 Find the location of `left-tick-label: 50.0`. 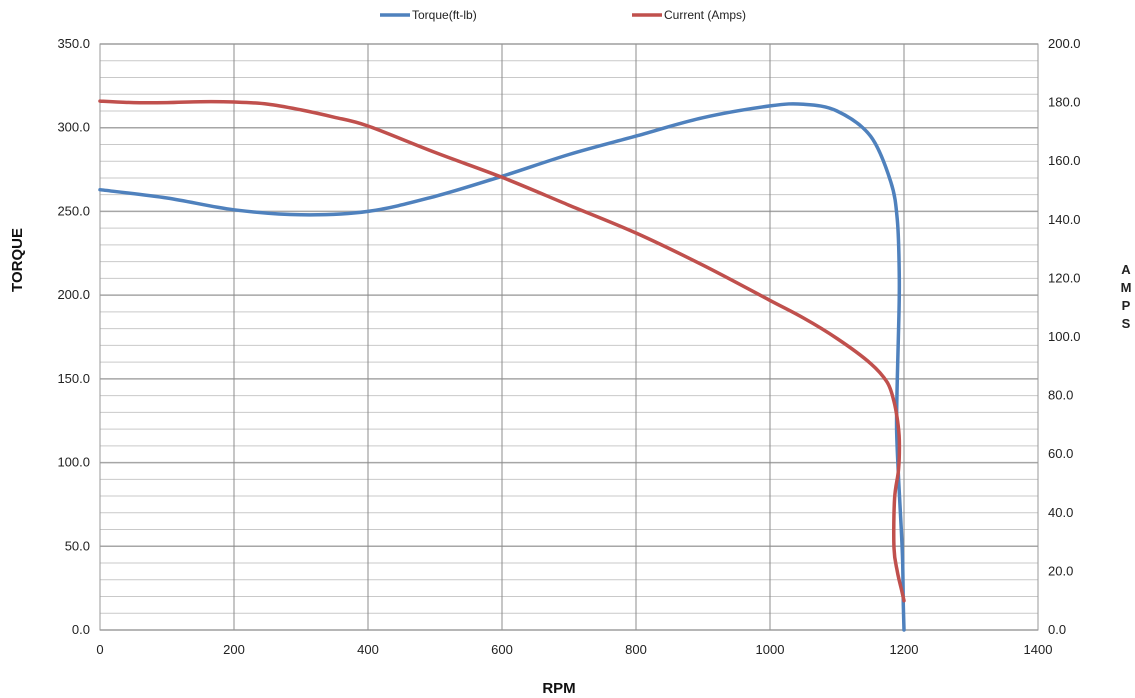

left-tick-label: 50.0 is located at coordinates (77, 545).